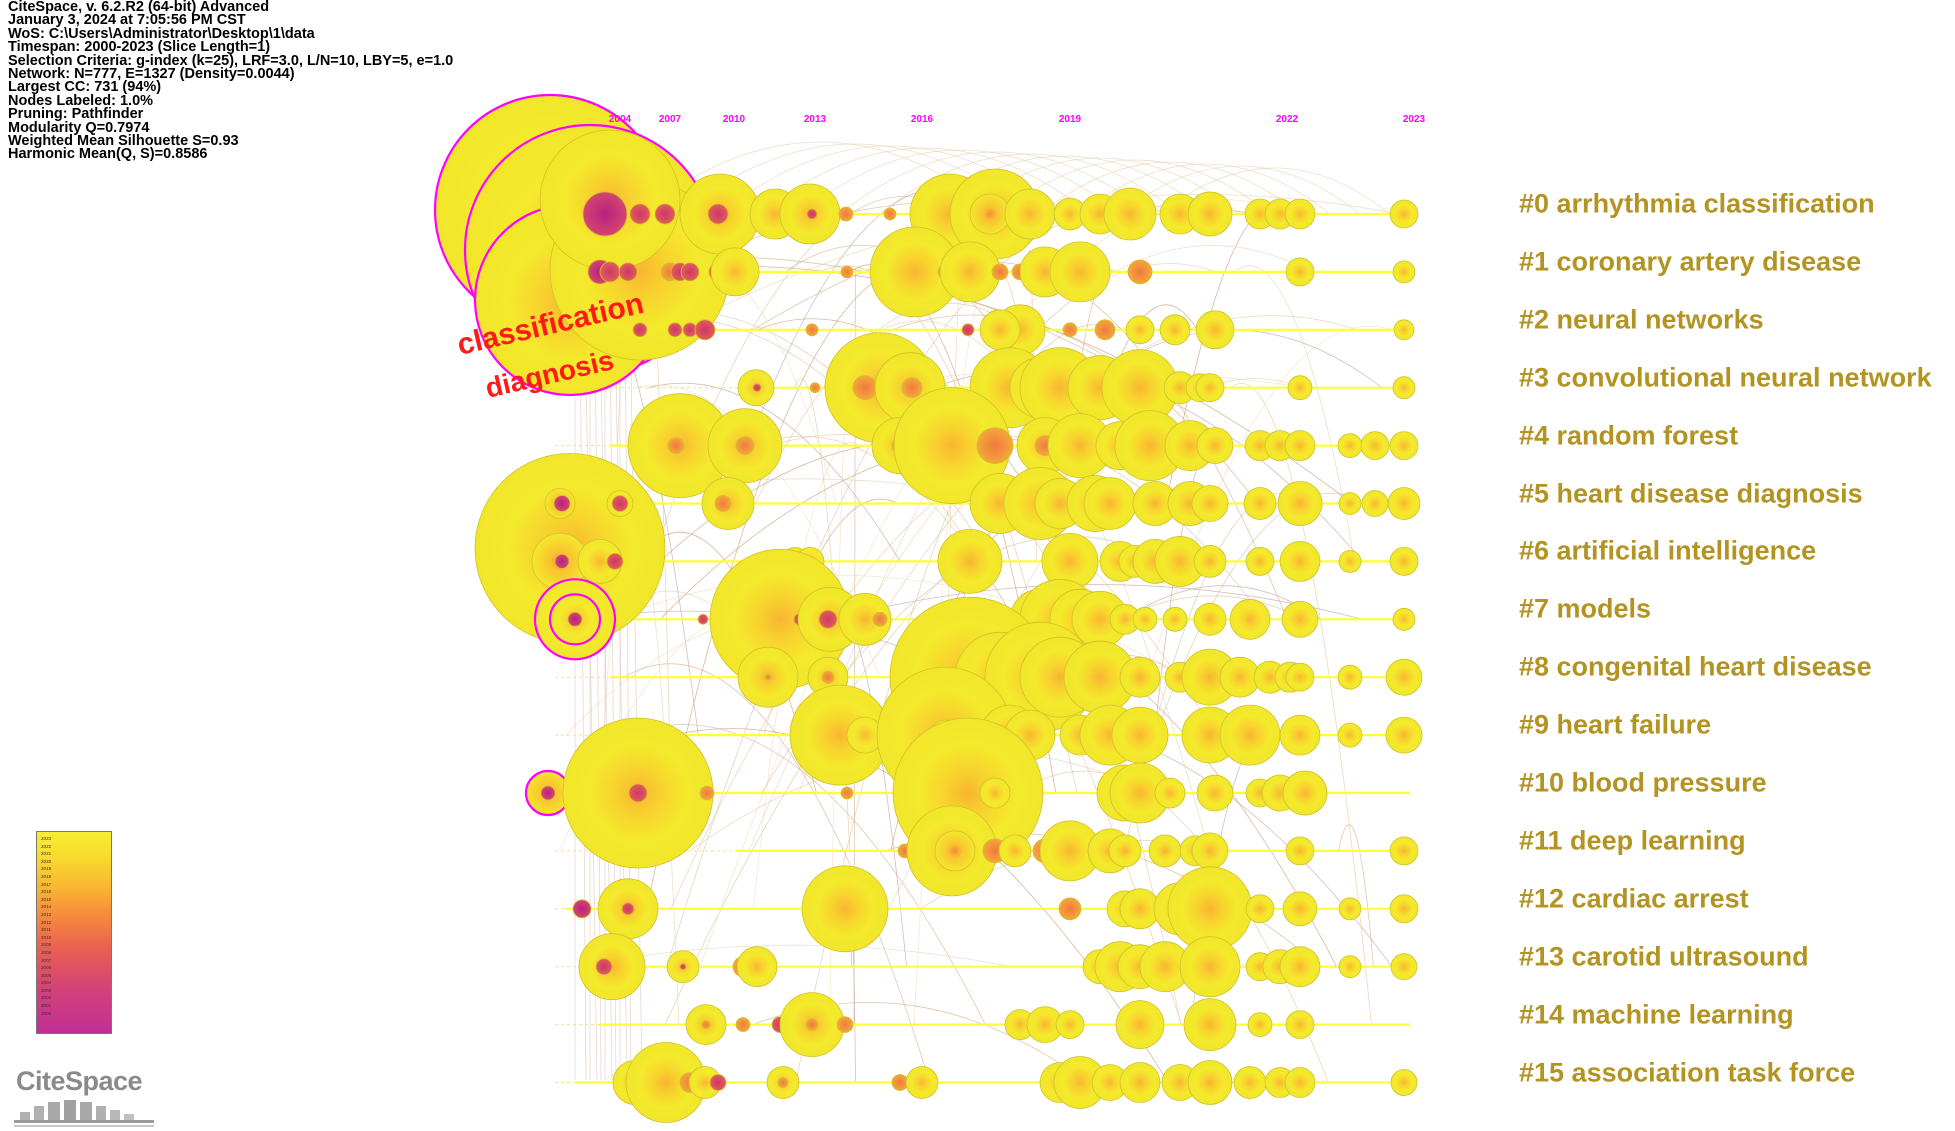 Image resolution: width=1955 pixels, height=1131 pixels. I want to click on legend-year: 2011, so click(46, 930).